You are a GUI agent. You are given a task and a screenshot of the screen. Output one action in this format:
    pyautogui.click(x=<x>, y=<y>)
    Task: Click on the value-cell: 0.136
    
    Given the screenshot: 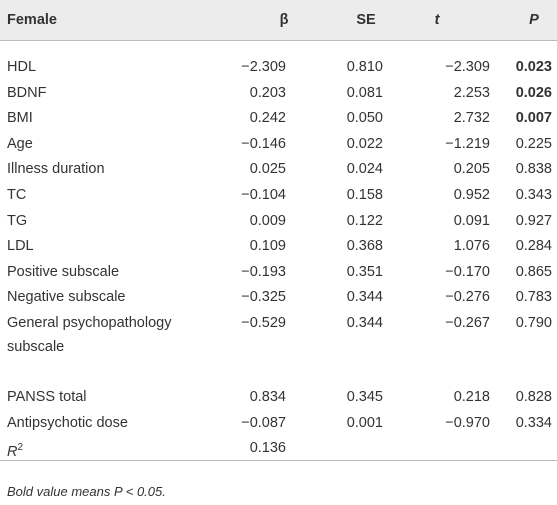 What is the action you would take?
    pyautogui.click(x=267, y=448)
    